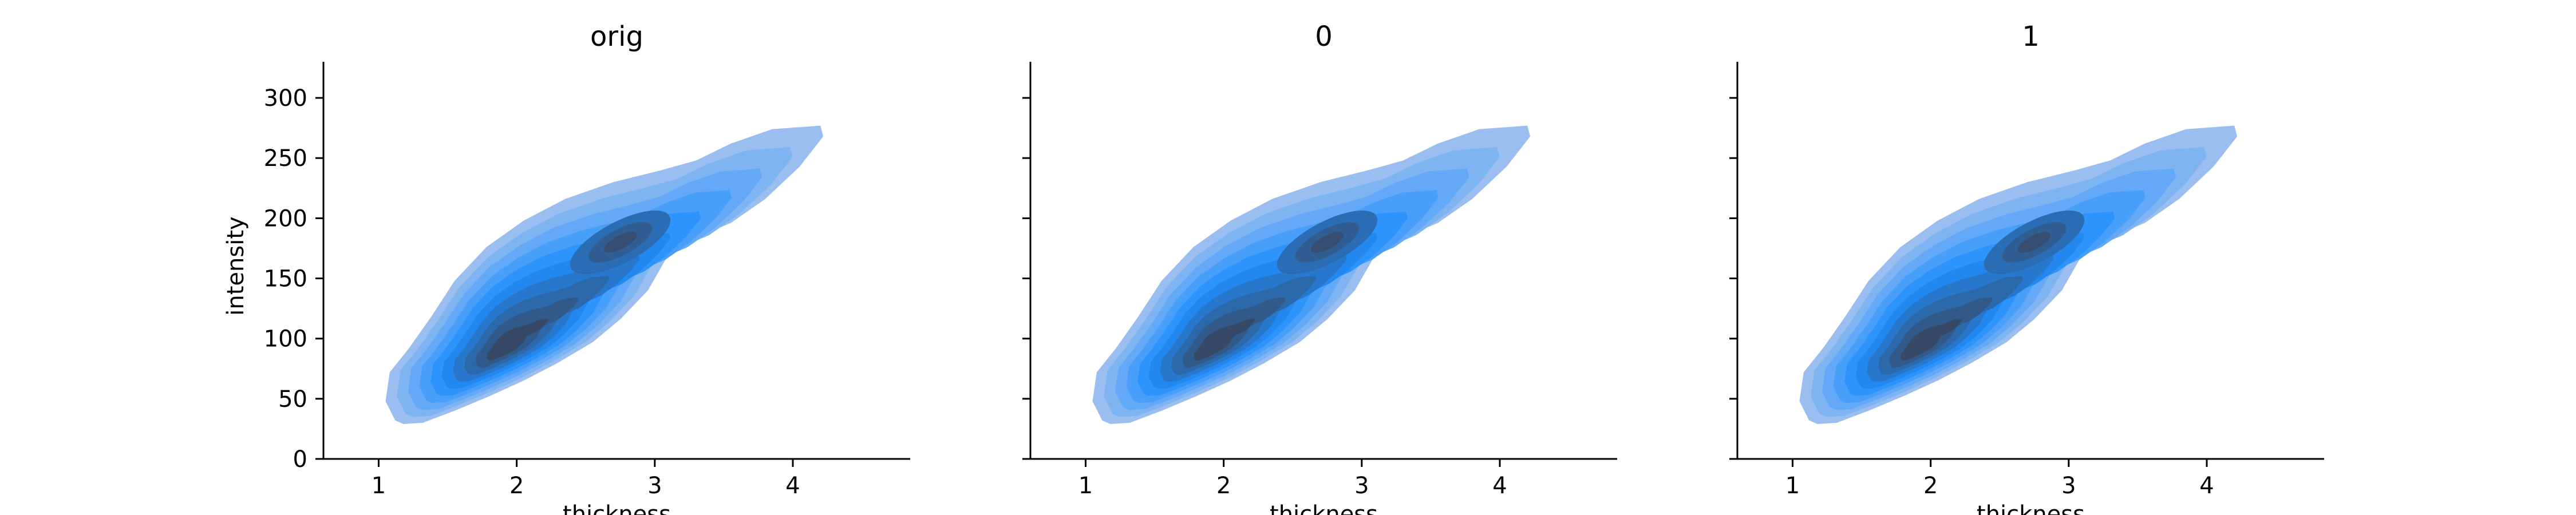 Image resolution: width=2576 pixels, height=515 pixels. I want to click on y-tick-label: 250, so click(285, 158).